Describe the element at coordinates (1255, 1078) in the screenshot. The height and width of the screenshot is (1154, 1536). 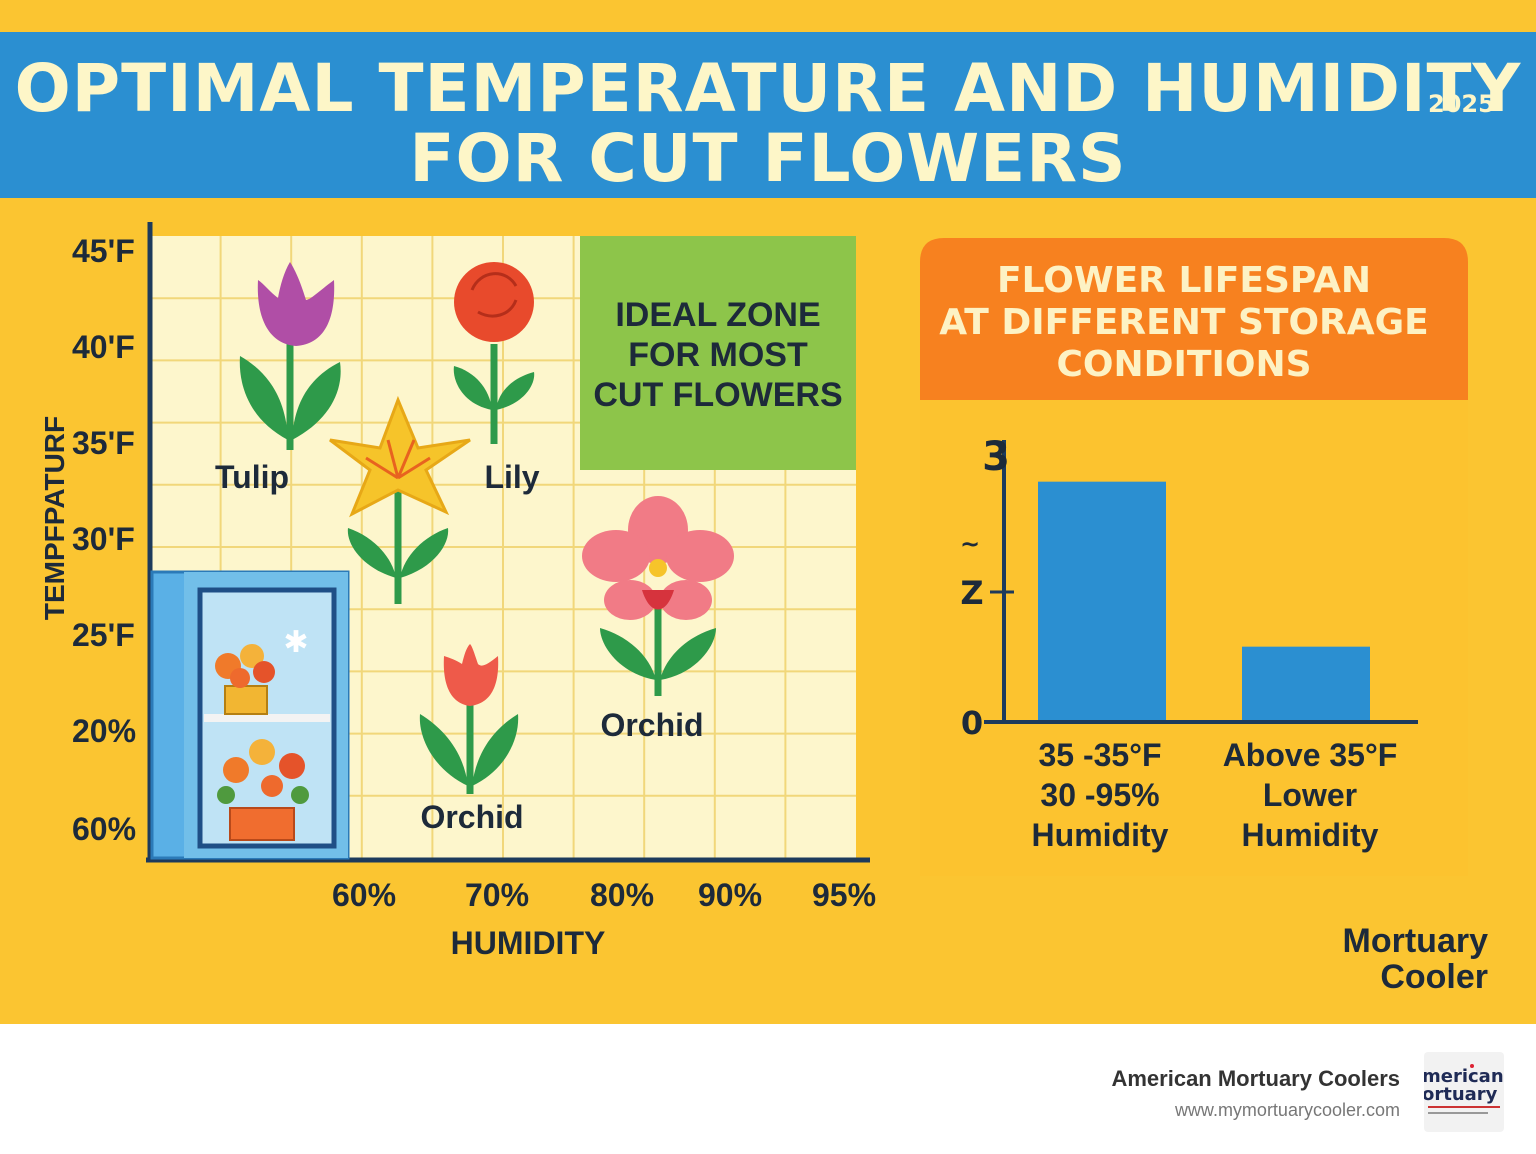
I see `footer-company-name: American Mortuary Coolers` at that location.